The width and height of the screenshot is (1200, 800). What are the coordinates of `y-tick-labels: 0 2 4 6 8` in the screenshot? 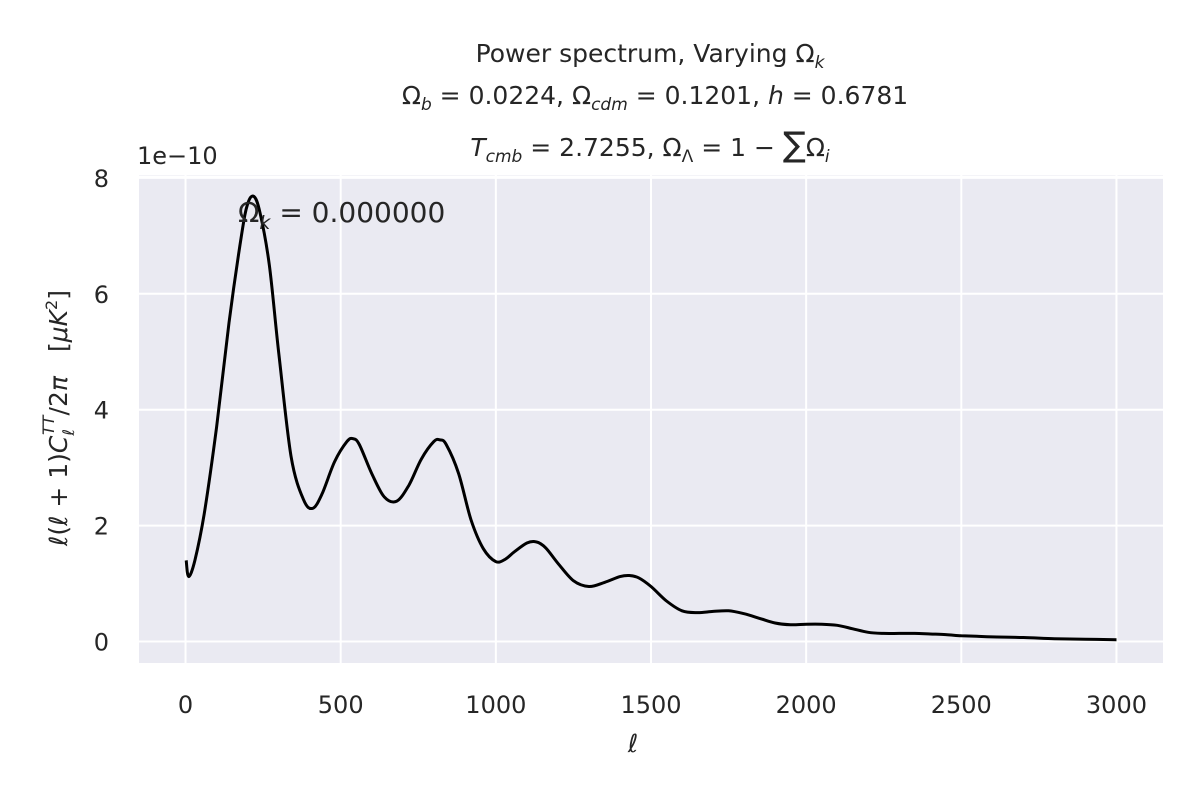 It's located at (101, 411).